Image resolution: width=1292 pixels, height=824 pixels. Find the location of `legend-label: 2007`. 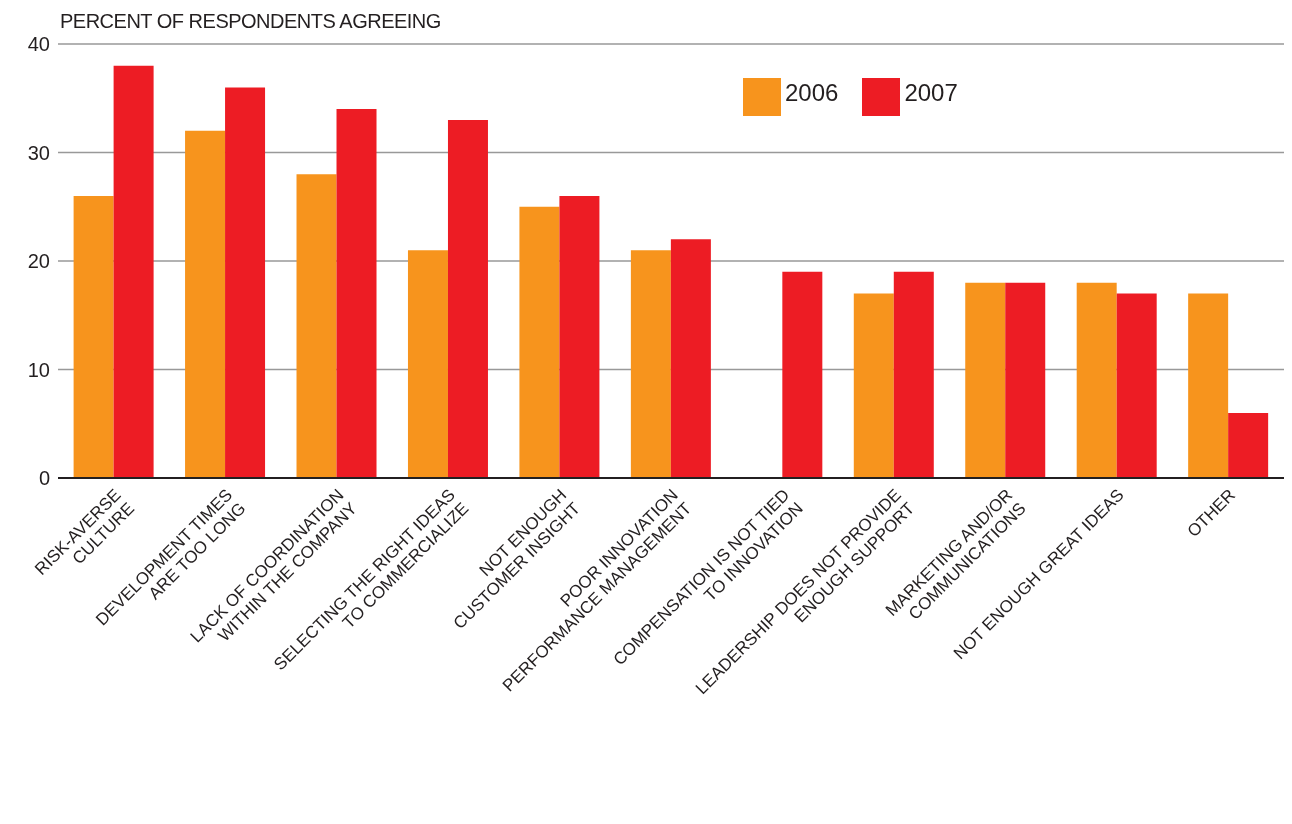

legend-label: 2007 is located at coordinates (931, 93).